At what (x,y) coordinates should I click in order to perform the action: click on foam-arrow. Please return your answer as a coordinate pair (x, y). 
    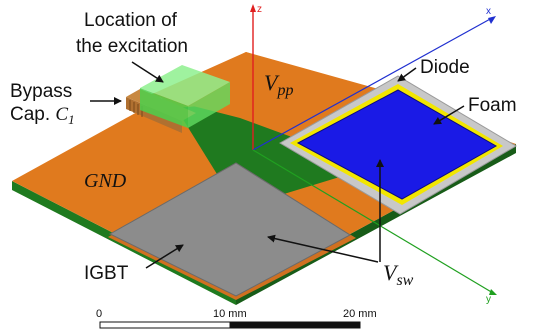
    Looking at the image, I should click on (449, 115).